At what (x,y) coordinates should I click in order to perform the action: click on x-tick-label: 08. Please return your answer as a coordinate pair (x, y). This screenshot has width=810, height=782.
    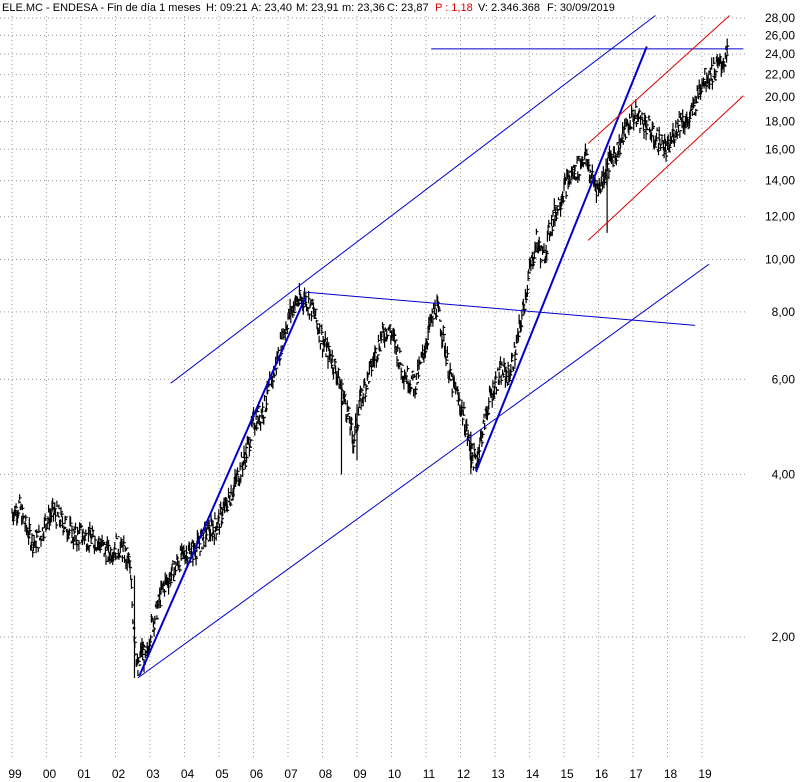
    Looking at the image, I should click on (326, 774).